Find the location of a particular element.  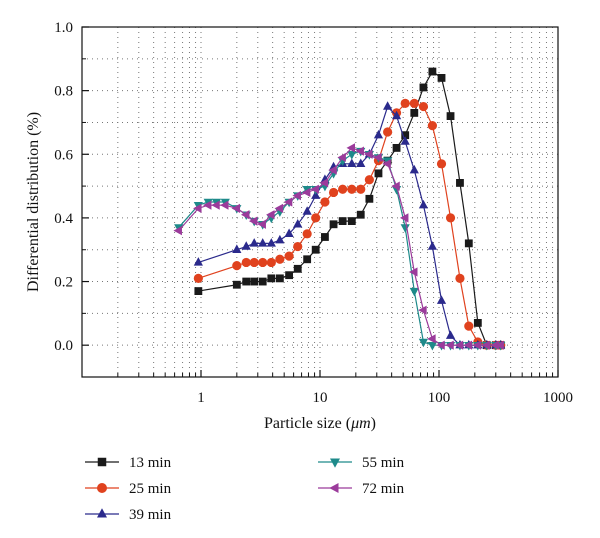

legend-item-13-min: 13 min is located at coordinates (128, 463).